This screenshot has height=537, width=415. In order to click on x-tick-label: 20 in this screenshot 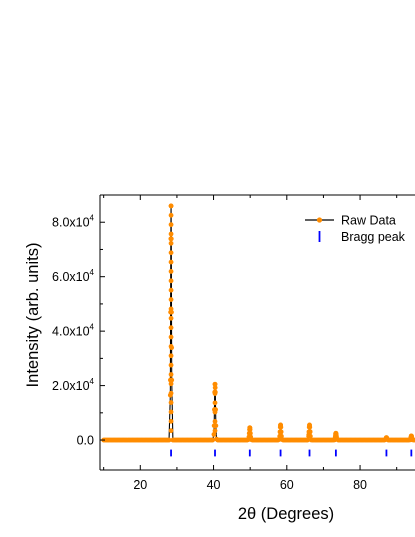, I will do `click(140, 485)`.